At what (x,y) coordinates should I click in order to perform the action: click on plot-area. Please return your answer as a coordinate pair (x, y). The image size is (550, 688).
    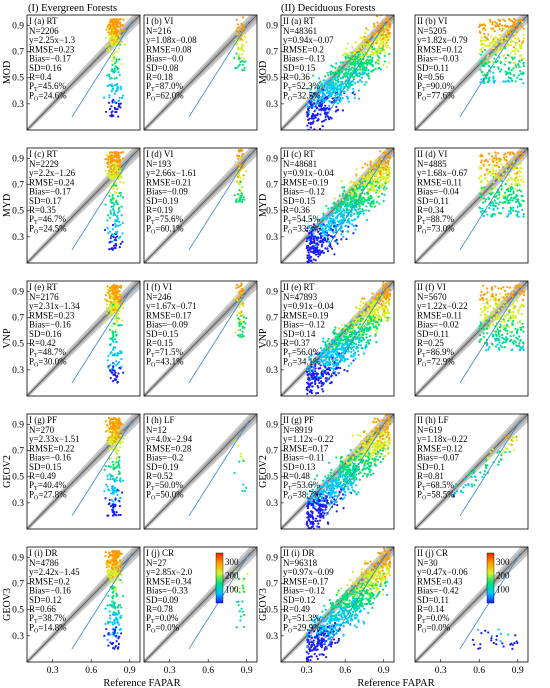
    Looking at the image, I should click on (471, 72).